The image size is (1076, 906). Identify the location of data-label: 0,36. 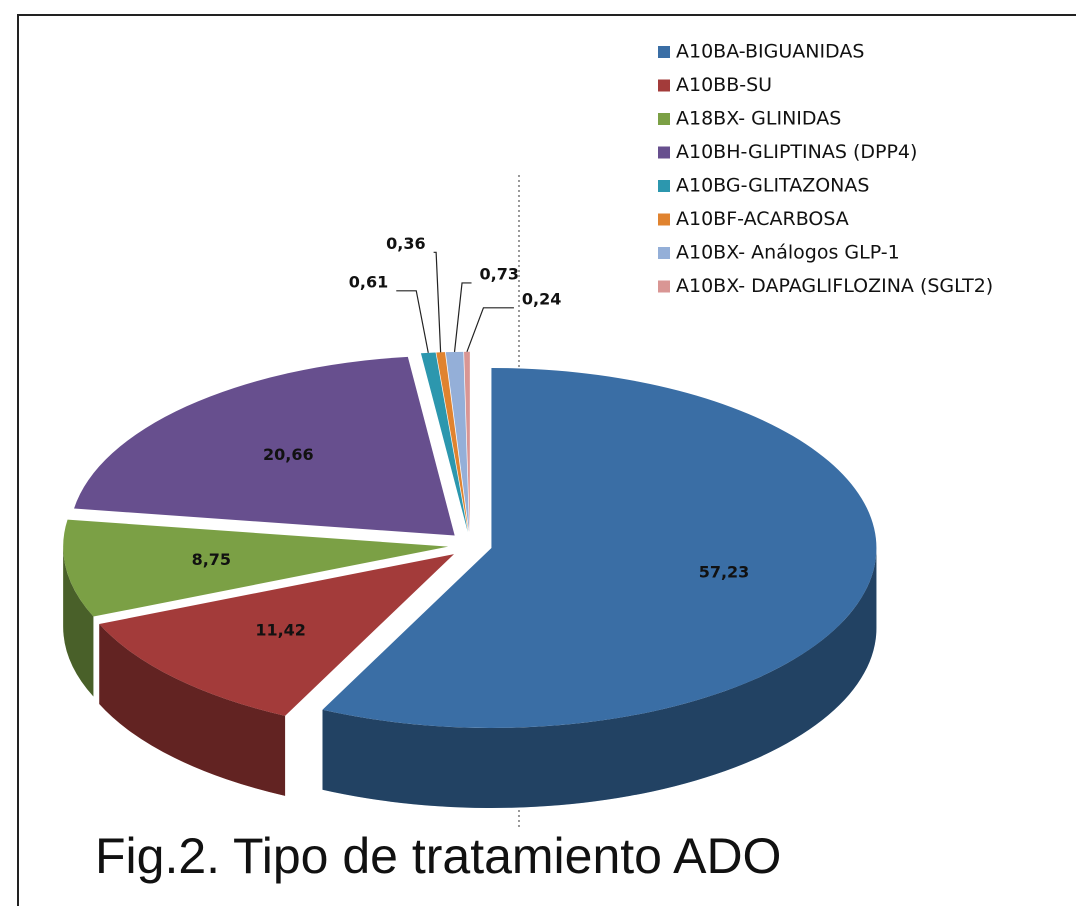
(405, 243).